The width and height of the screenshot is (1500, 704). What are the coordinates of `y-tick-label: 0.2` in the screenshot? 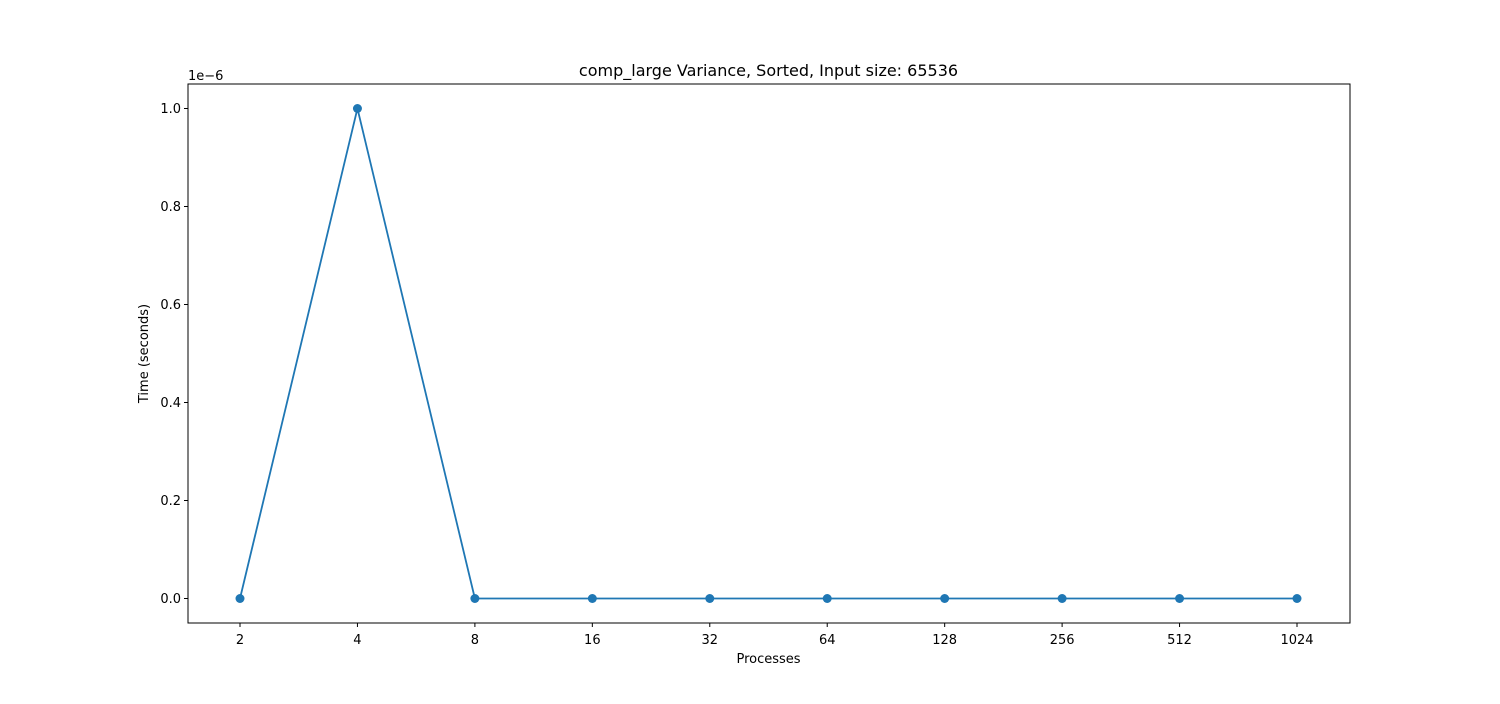 It's located at (170, 501).